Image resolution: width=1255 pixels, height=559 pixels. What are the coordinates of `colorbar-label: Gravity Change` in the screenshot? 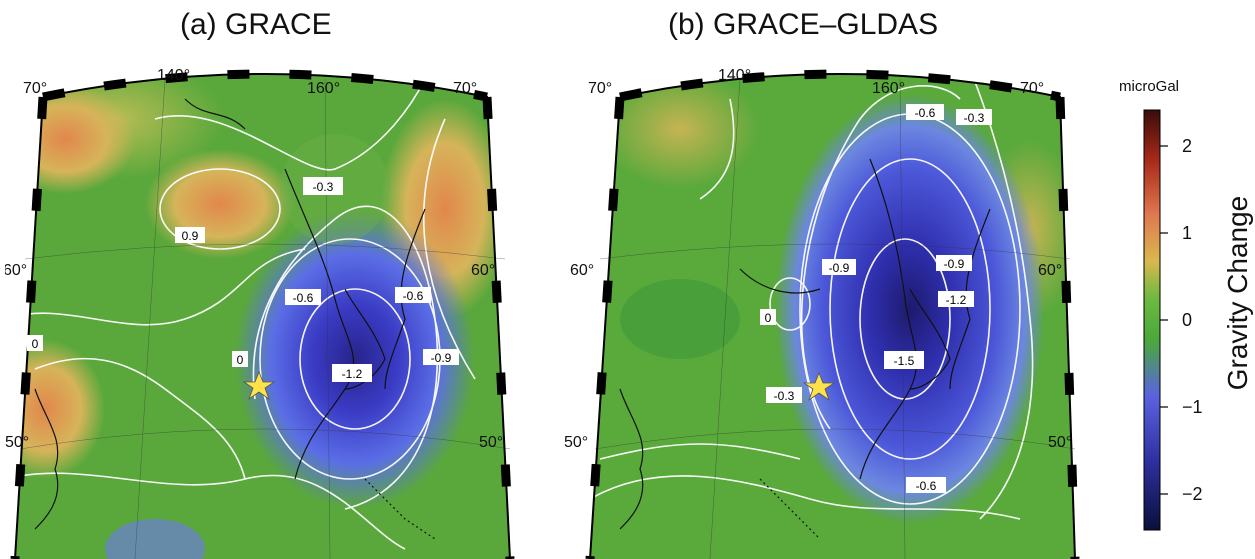 It's located at (1237, 293).